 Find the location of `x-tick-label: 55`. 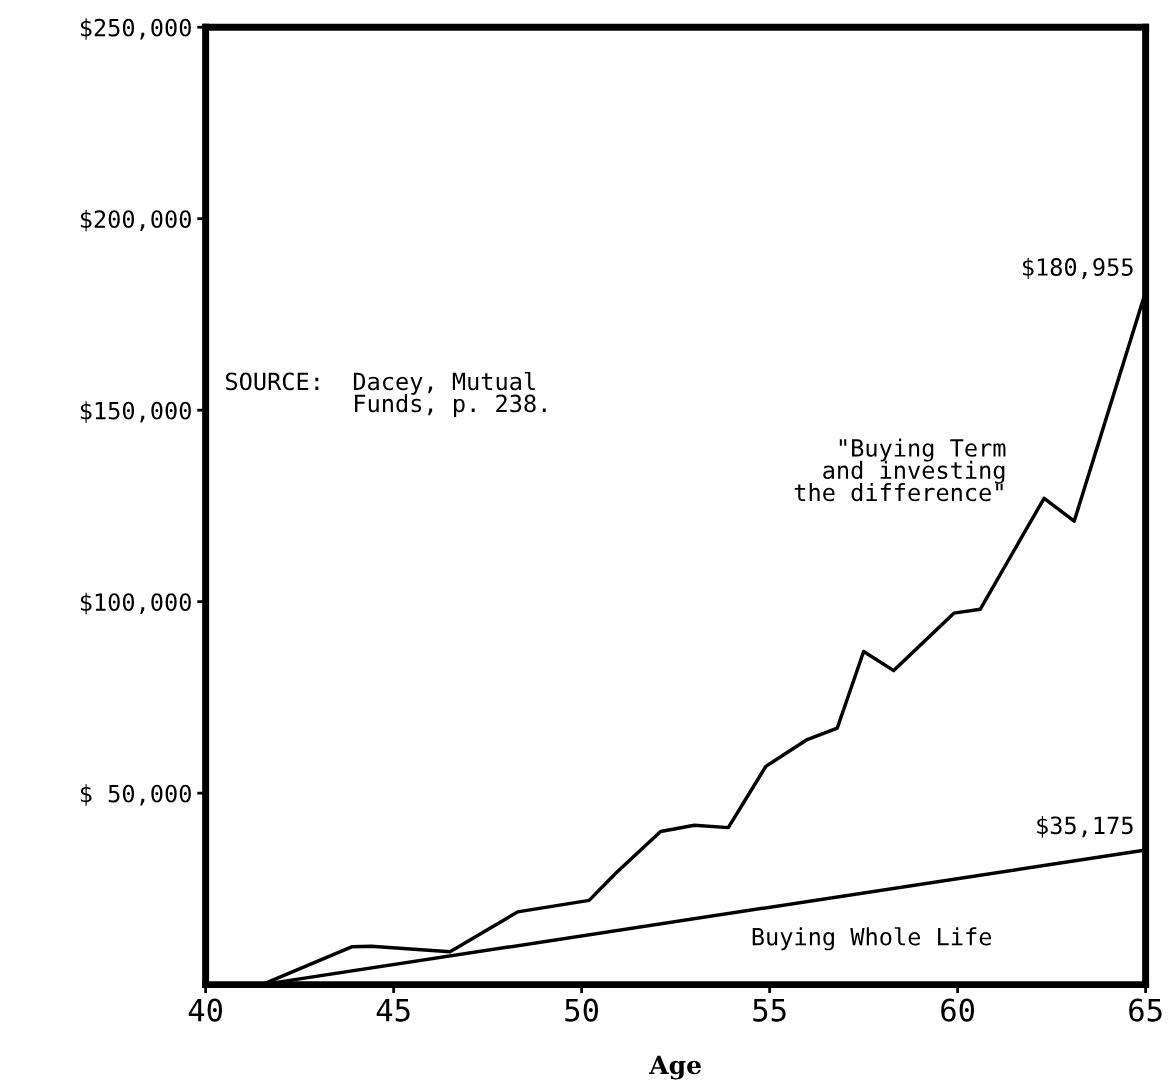

x-tick-label: 55 is located at coordinates (769, 1010).